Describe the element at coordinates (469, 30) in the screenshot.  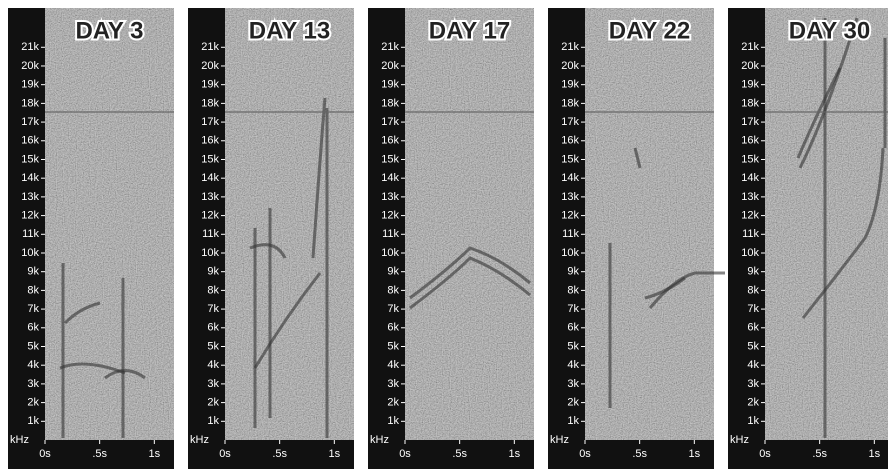
I see `panel-title: DAY 17` at that location.